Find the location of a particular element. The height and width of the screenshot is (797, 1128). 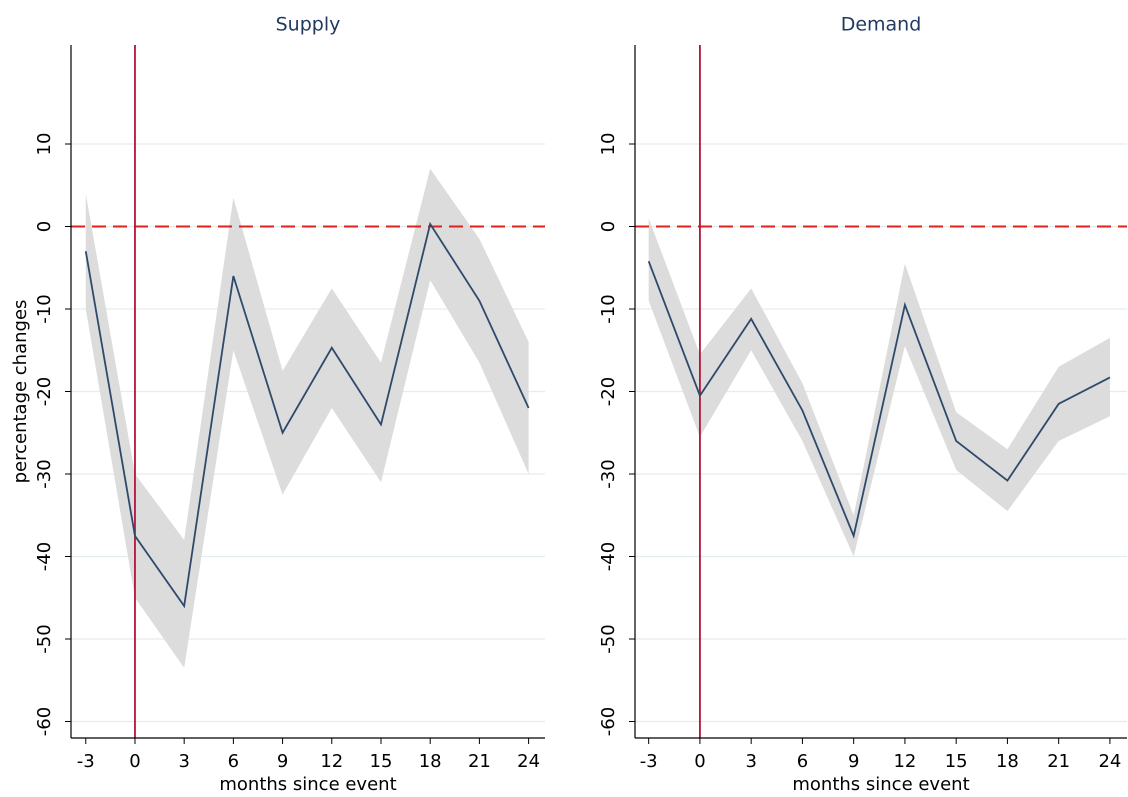

chart-title: Supply is located at coordinates (308, 25).